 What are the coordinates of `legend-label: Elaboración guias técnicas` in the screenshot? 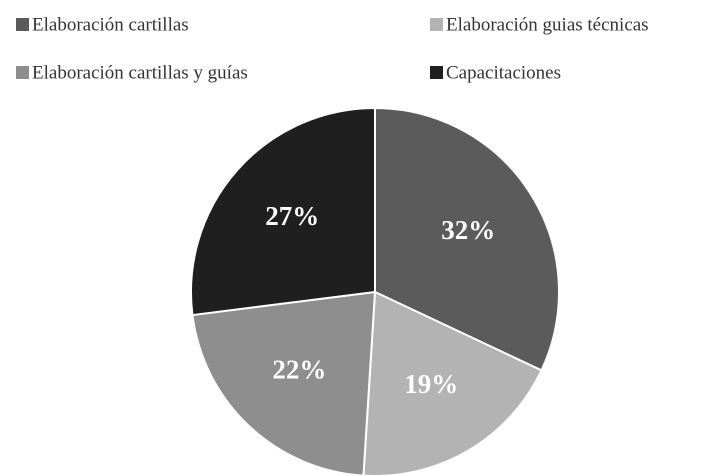 It's located at (547, 24).